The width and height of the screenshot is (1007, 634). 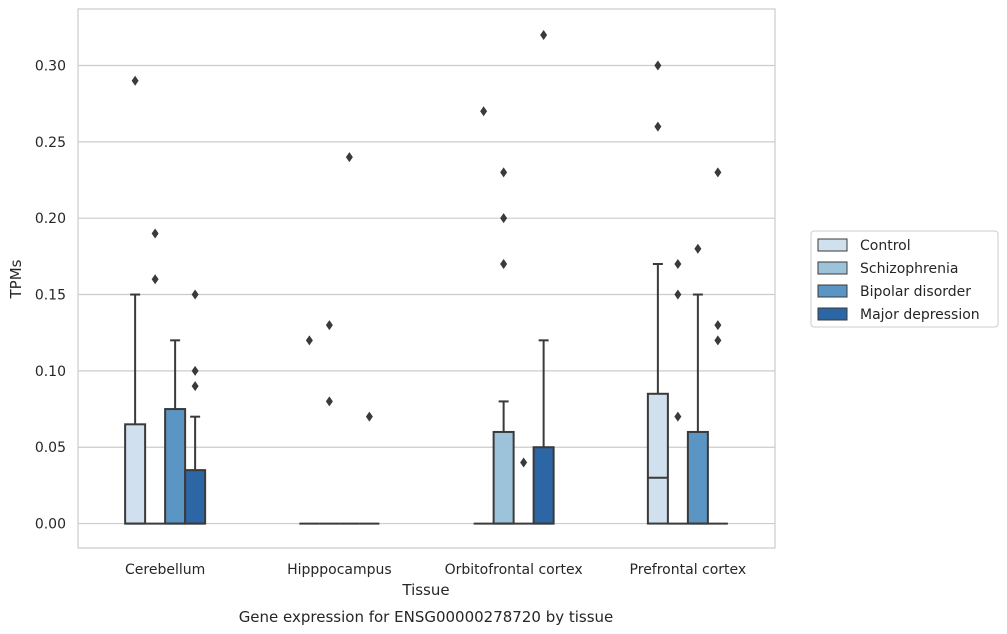 What do you see at coordinates (425, 590) in the screenshot?
I see `x-axis-label: Tissue` at bounding box center [425, 590].